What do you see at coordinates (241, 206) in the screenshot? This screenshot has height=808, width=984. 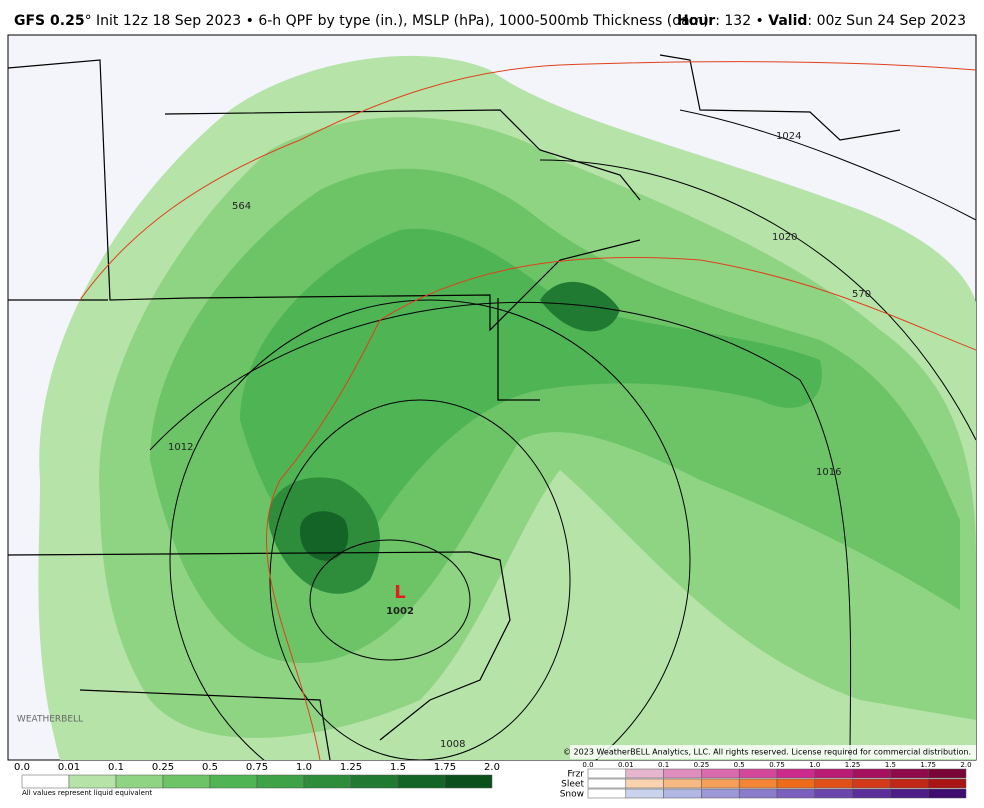 I see `thickness-label: 564` at bounding box center [241, 206].